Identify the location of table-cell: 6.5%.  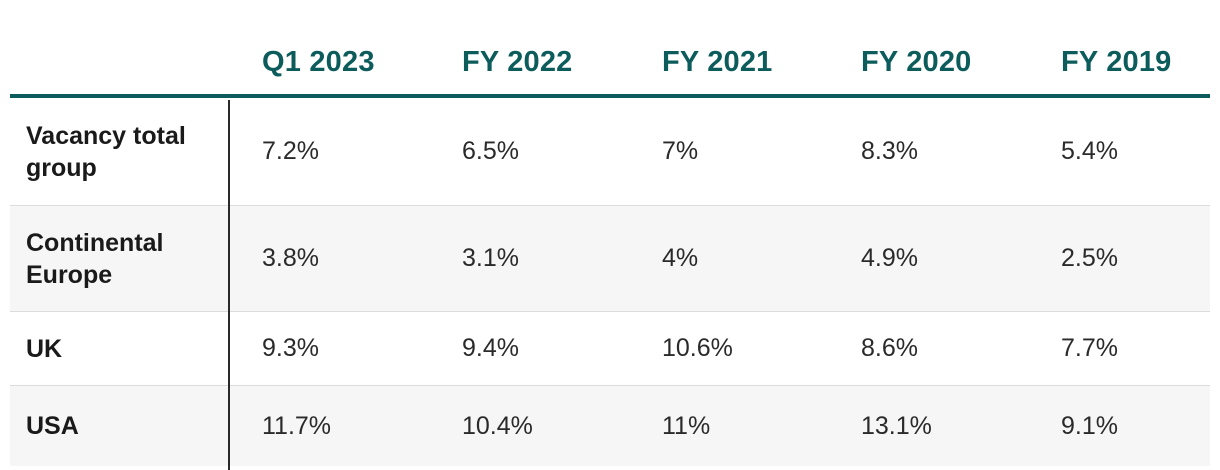
(490, 151).